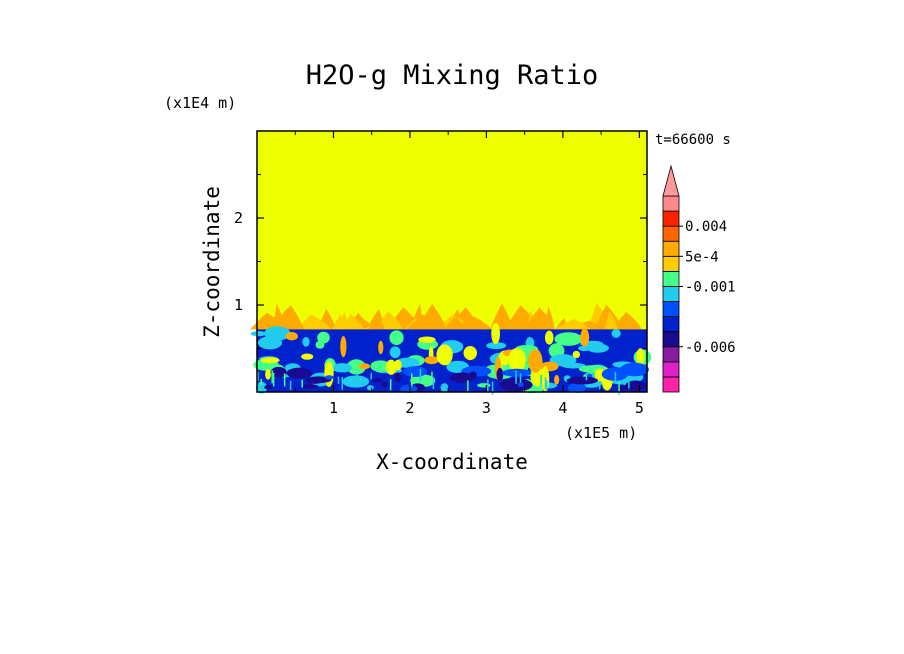 The width and height of the screenshot is (904, 654). What do you see at coordinates (200, 103) in the screenshot?
I see `y-unit-label: (x1E4 m)` at bounding box center [200, 103].